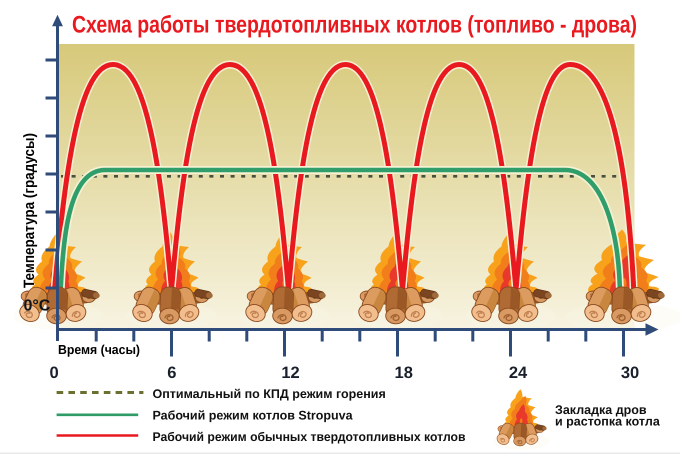 The image size is (680, 454). I want to click on svg-text: Закладка дров, so click(601, 410).